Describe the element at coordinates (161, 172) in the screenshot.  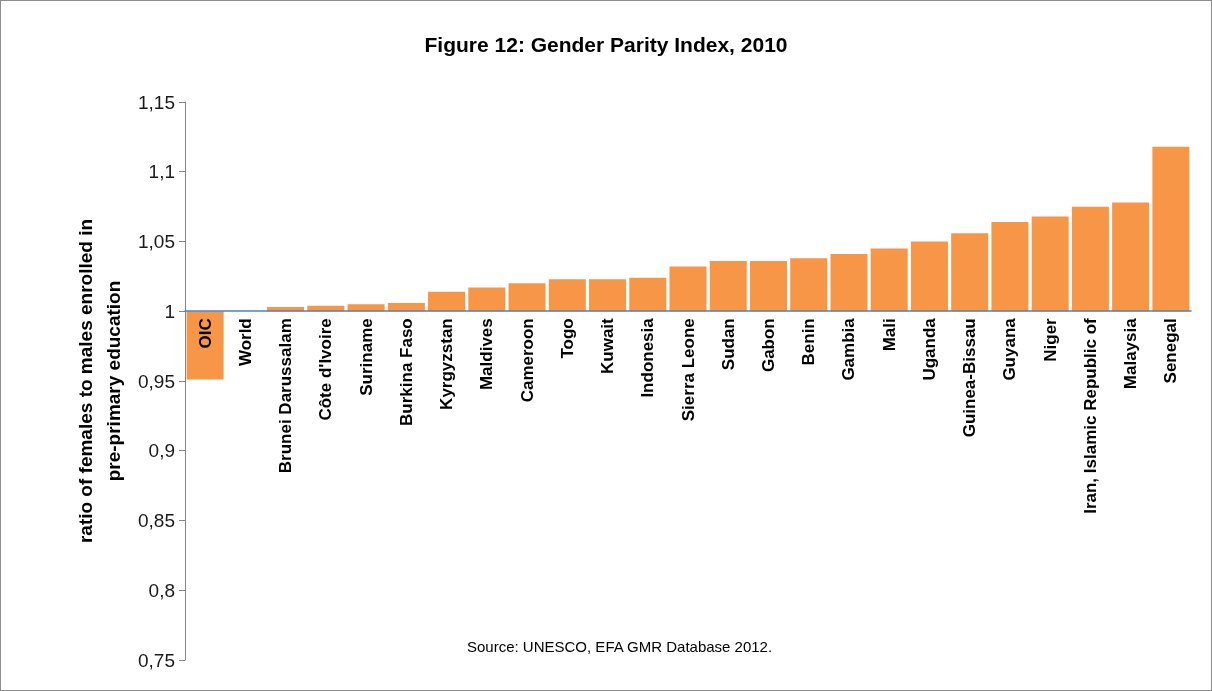
I see `y-tick-label: 1,1` at that location.